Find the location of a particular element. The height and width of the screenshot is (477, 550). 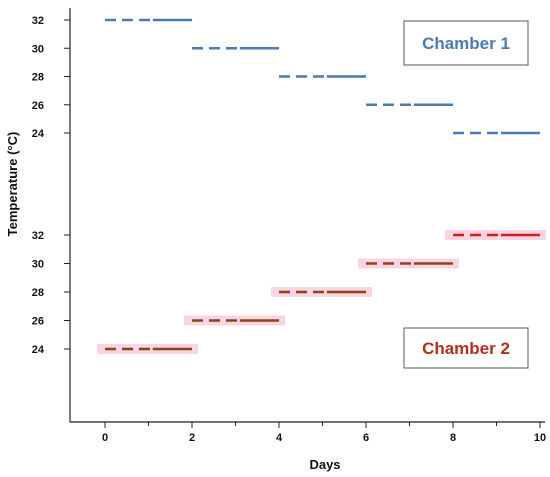

legend-chamber-1-box is located at coordinates (466, 43).